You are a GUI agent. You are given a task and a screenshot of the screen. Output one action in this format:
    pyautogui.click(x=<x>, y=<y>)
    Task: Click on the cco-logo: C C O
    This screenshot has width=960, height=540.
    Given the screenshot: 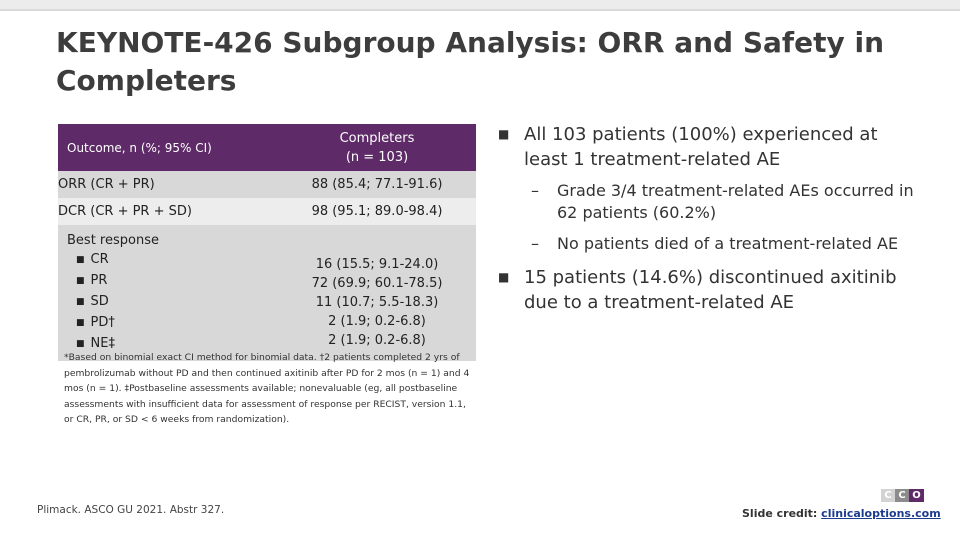 What is the action you would take?
    pyautogui.click(x=902, y=495)
    